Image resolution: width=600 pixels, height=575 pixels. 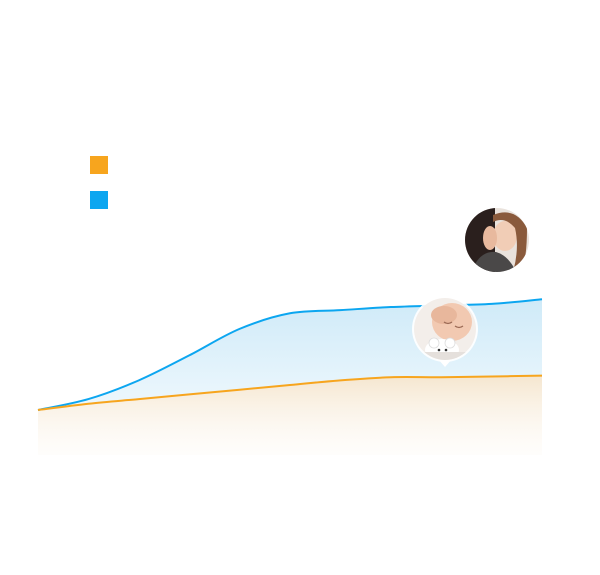 I want to click on legend-swatch-blue, so click(x=99, y=200).